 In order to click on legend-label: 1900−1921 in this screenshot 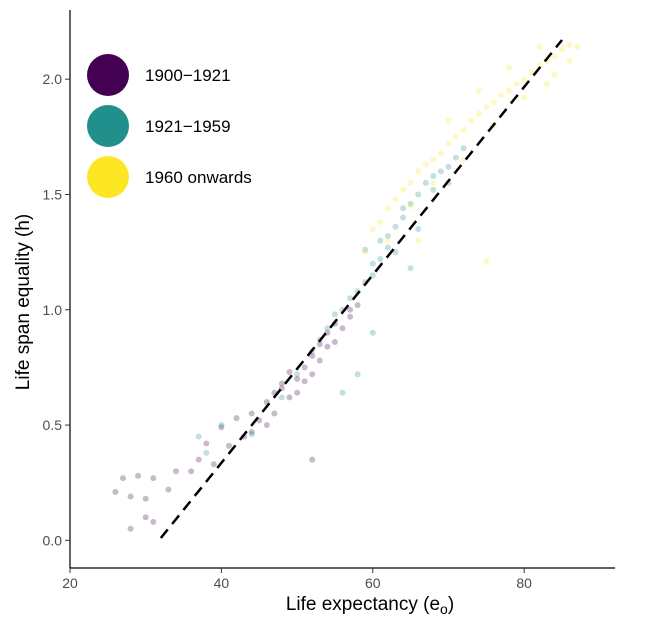, I will do `click(188, 75)`.